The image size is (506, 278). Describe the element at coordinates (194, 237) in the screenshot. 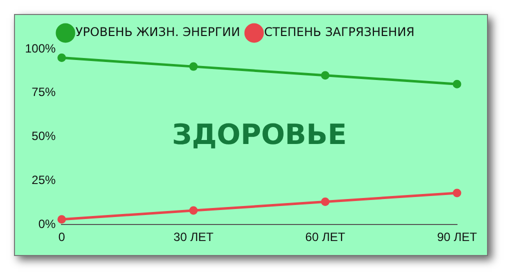

I see `x-tick-label: 30 ЛЕТ` at that location.